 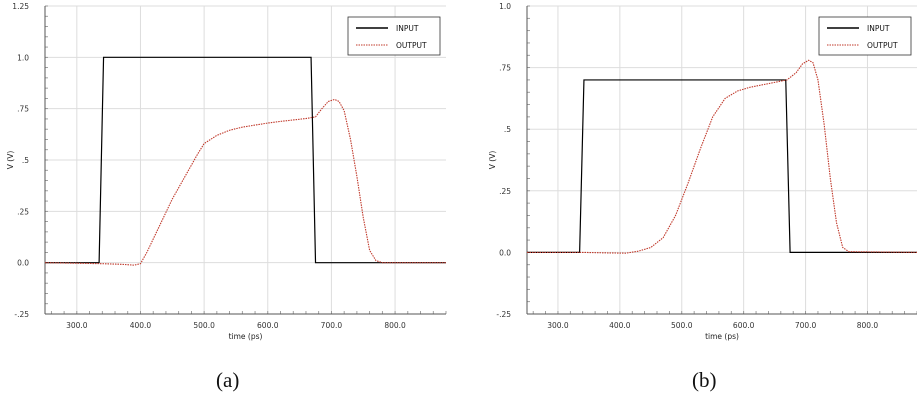 What do you see at coordinates (704, 380) in the screenshot?
I see `panel-label-b: (b)` at bounding box center [704, 380].